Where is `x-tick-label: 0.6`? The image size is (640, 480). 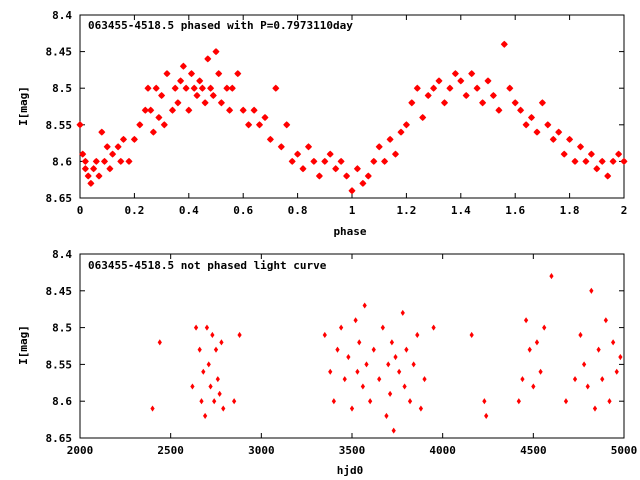 x-tick-label: 0.6 is located at coordinates (243, 210).